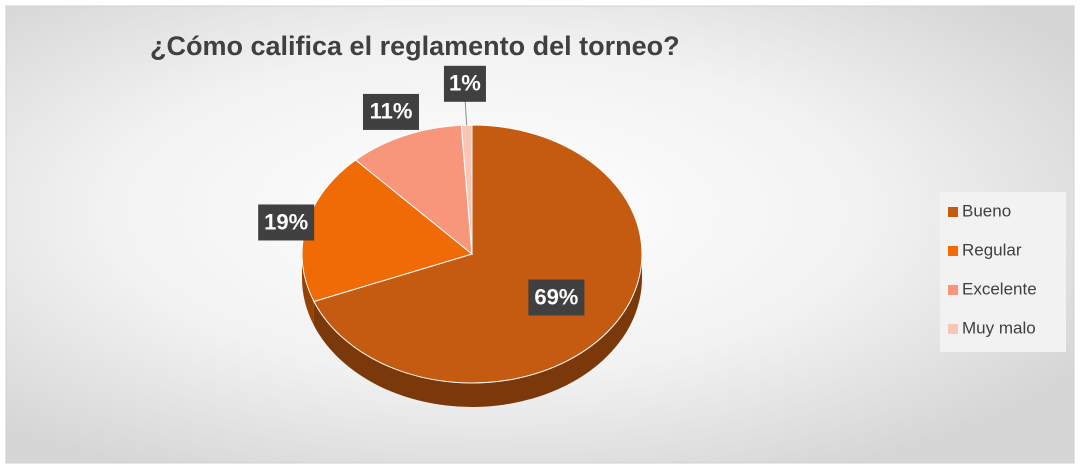  I want to click on legend-label: Excelente, so click(999, 288).